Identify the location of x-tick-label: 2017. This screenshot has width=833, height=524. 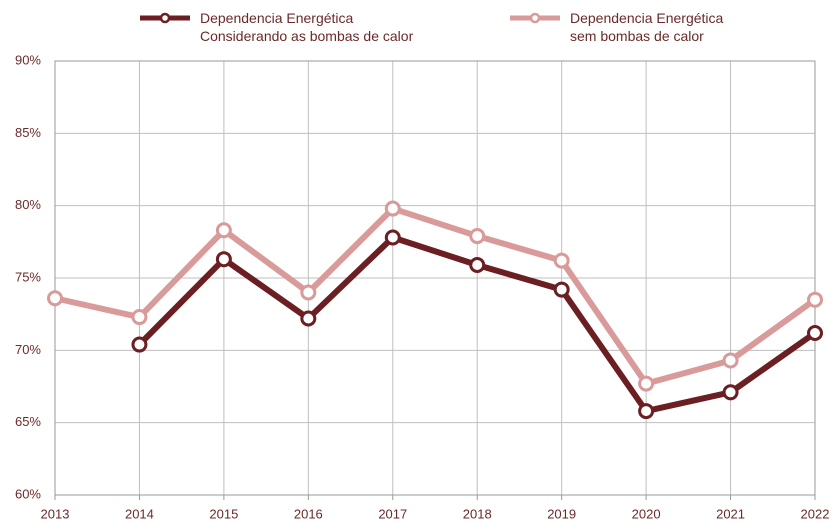
(392, 513).